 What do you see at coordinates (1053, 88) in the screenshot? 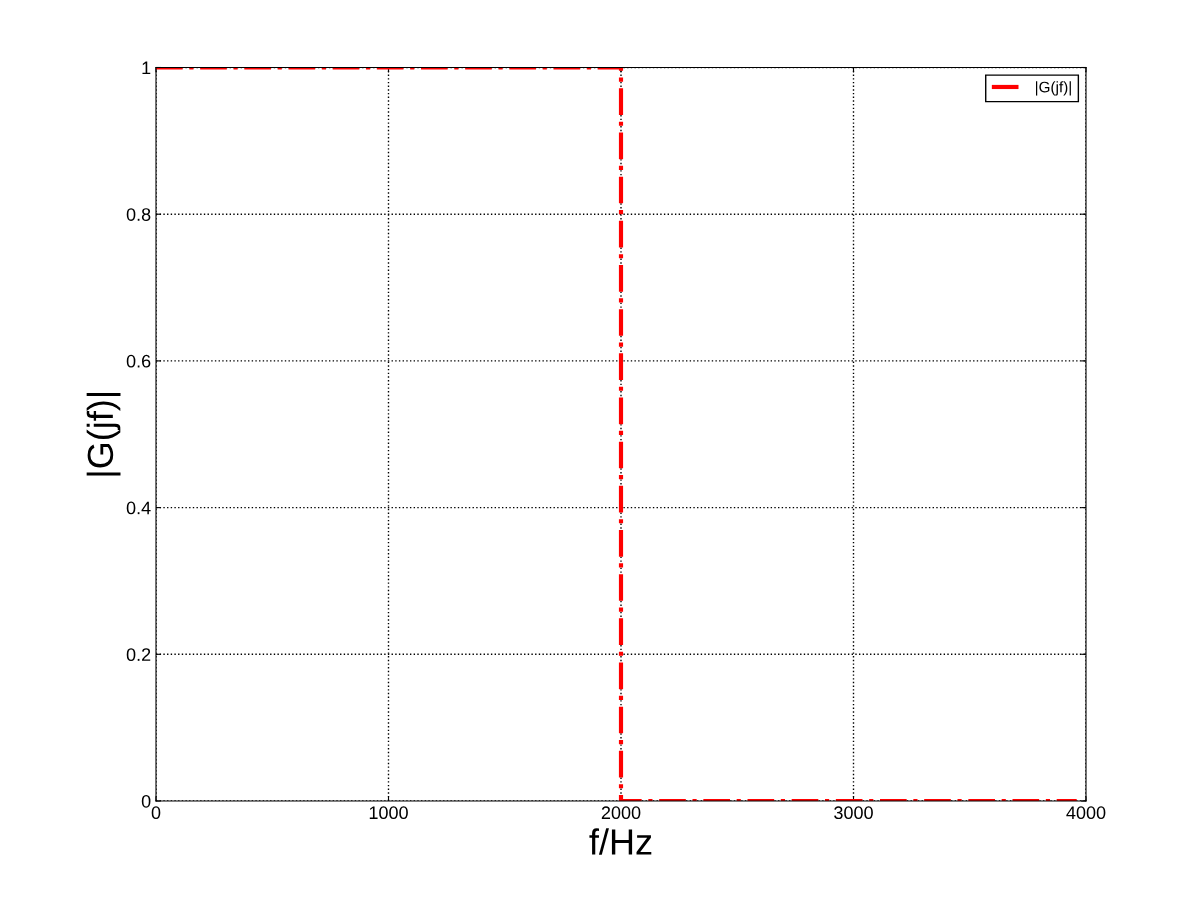
I see `legend-label: |G(jf)|` at bounding box center [1053, 88].